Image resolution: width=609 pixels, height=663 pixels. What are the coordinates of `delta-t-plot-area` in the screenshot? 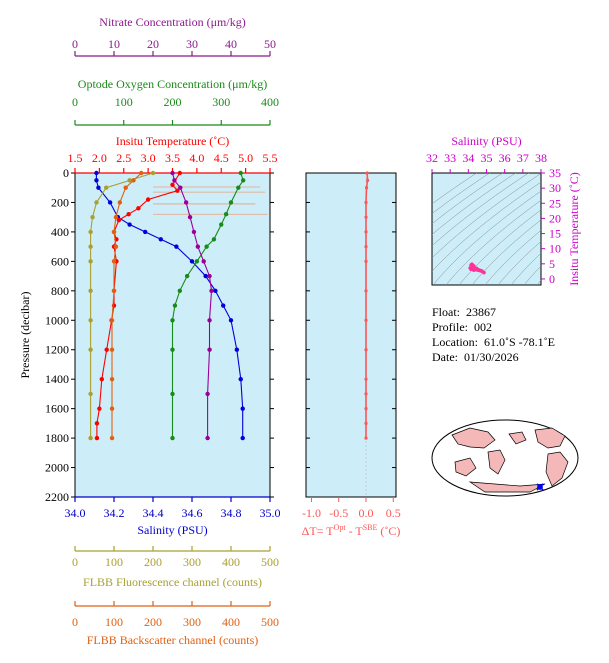 It's located at (351, 335).